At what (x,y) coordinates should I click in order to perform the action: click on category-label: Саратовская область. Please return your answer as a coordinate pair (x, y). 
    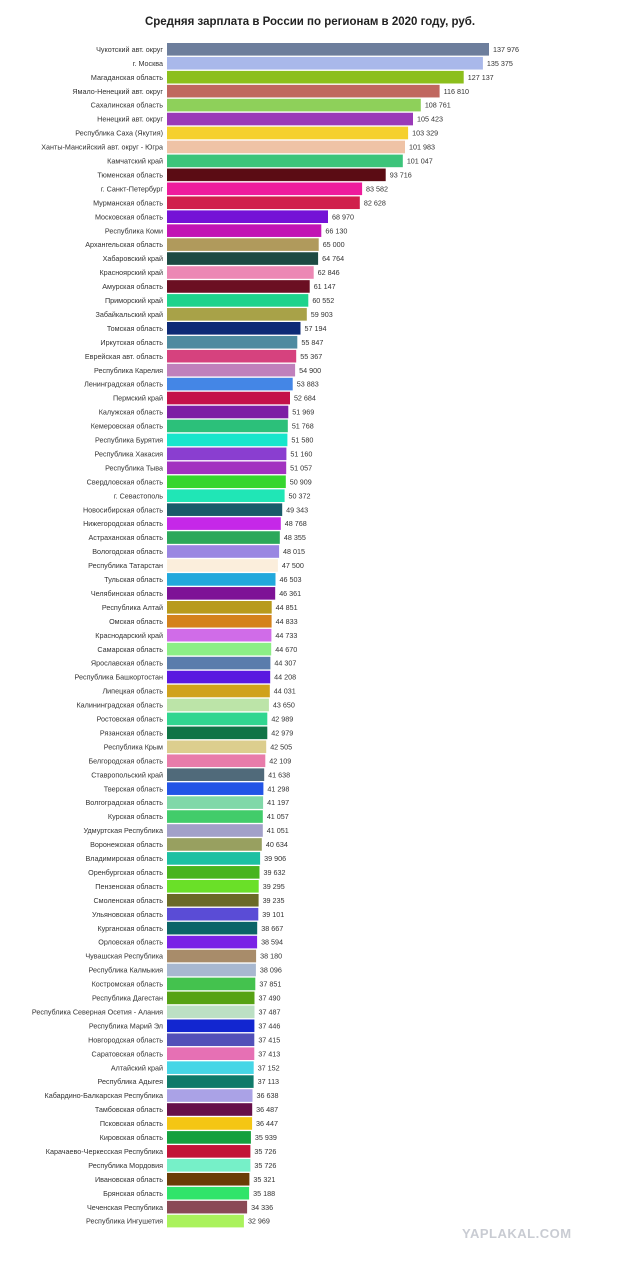
    Looking at the image, I should click on (128, 1053).